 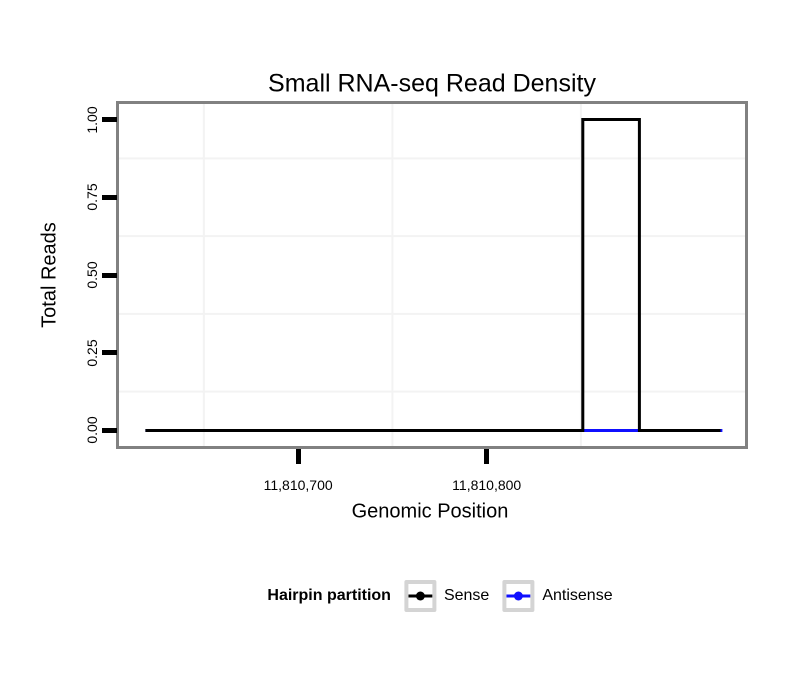 I want to click on x-axis-title: Genomic Position, so click(x=430, y=511).